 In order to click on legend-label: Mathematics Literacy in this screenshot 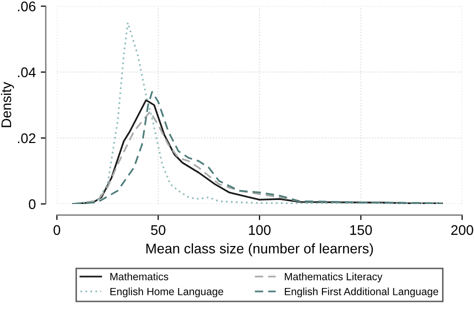, I will do `click(333, 277)`.